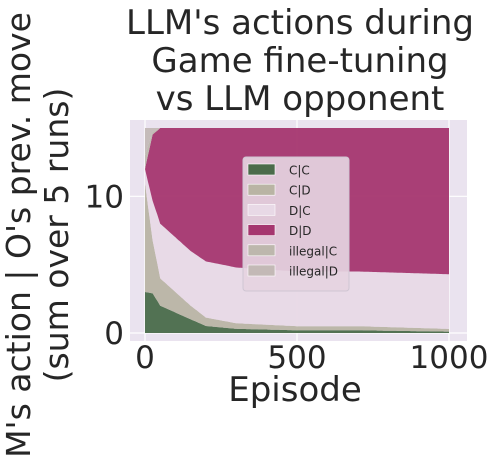 This screenshot has height=470, width=492. What do you see at coordinates (300, 211) in the screenshot?
I see `legend-label: D|C` at bounding box center [300, 211].